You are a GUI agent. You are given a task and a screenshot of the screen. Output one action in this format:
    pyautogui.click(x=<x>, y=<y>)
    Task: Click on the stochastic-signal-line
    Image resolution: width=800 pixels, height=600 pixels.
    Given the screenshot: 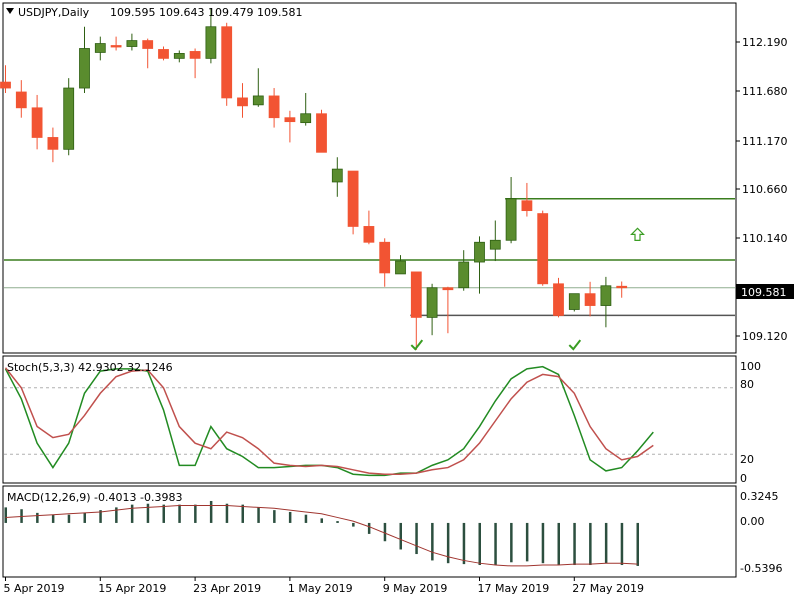 What is the action you would take?
    pyautogui.click(x=329, y=421)
    